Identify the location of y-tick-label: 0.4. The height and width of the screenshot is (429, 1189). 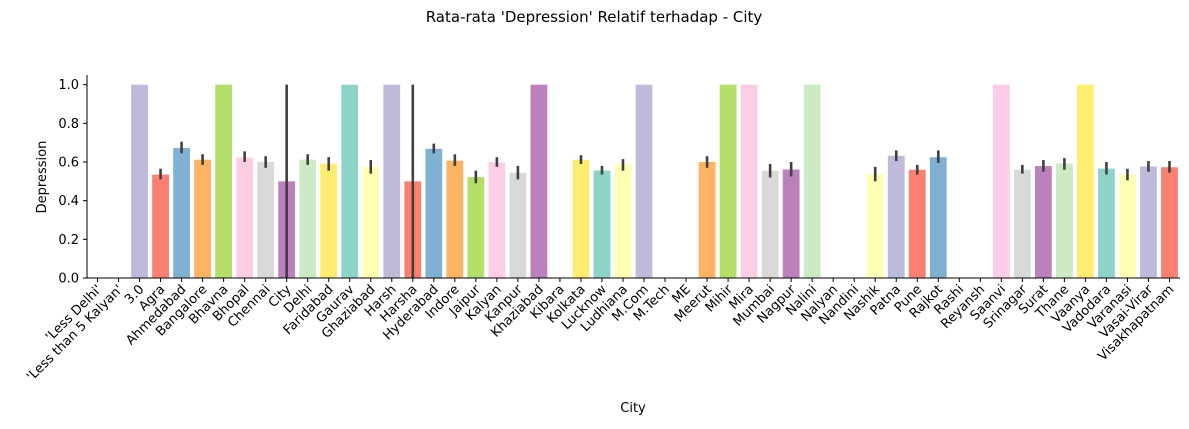
(68, 201).